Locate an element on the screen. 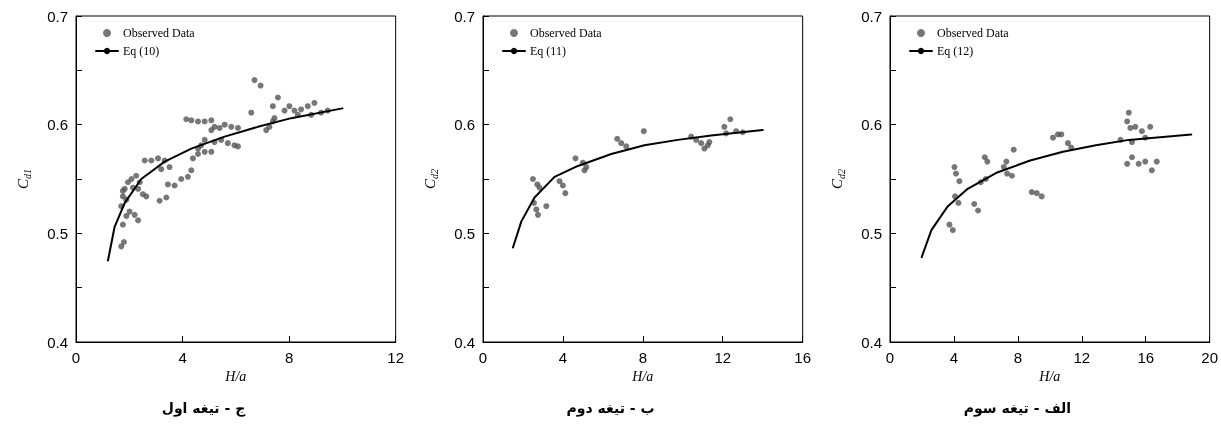 This screenshot has height=439, width=1221. legend-label: Eq (10) is located at coordinates (141, 51).